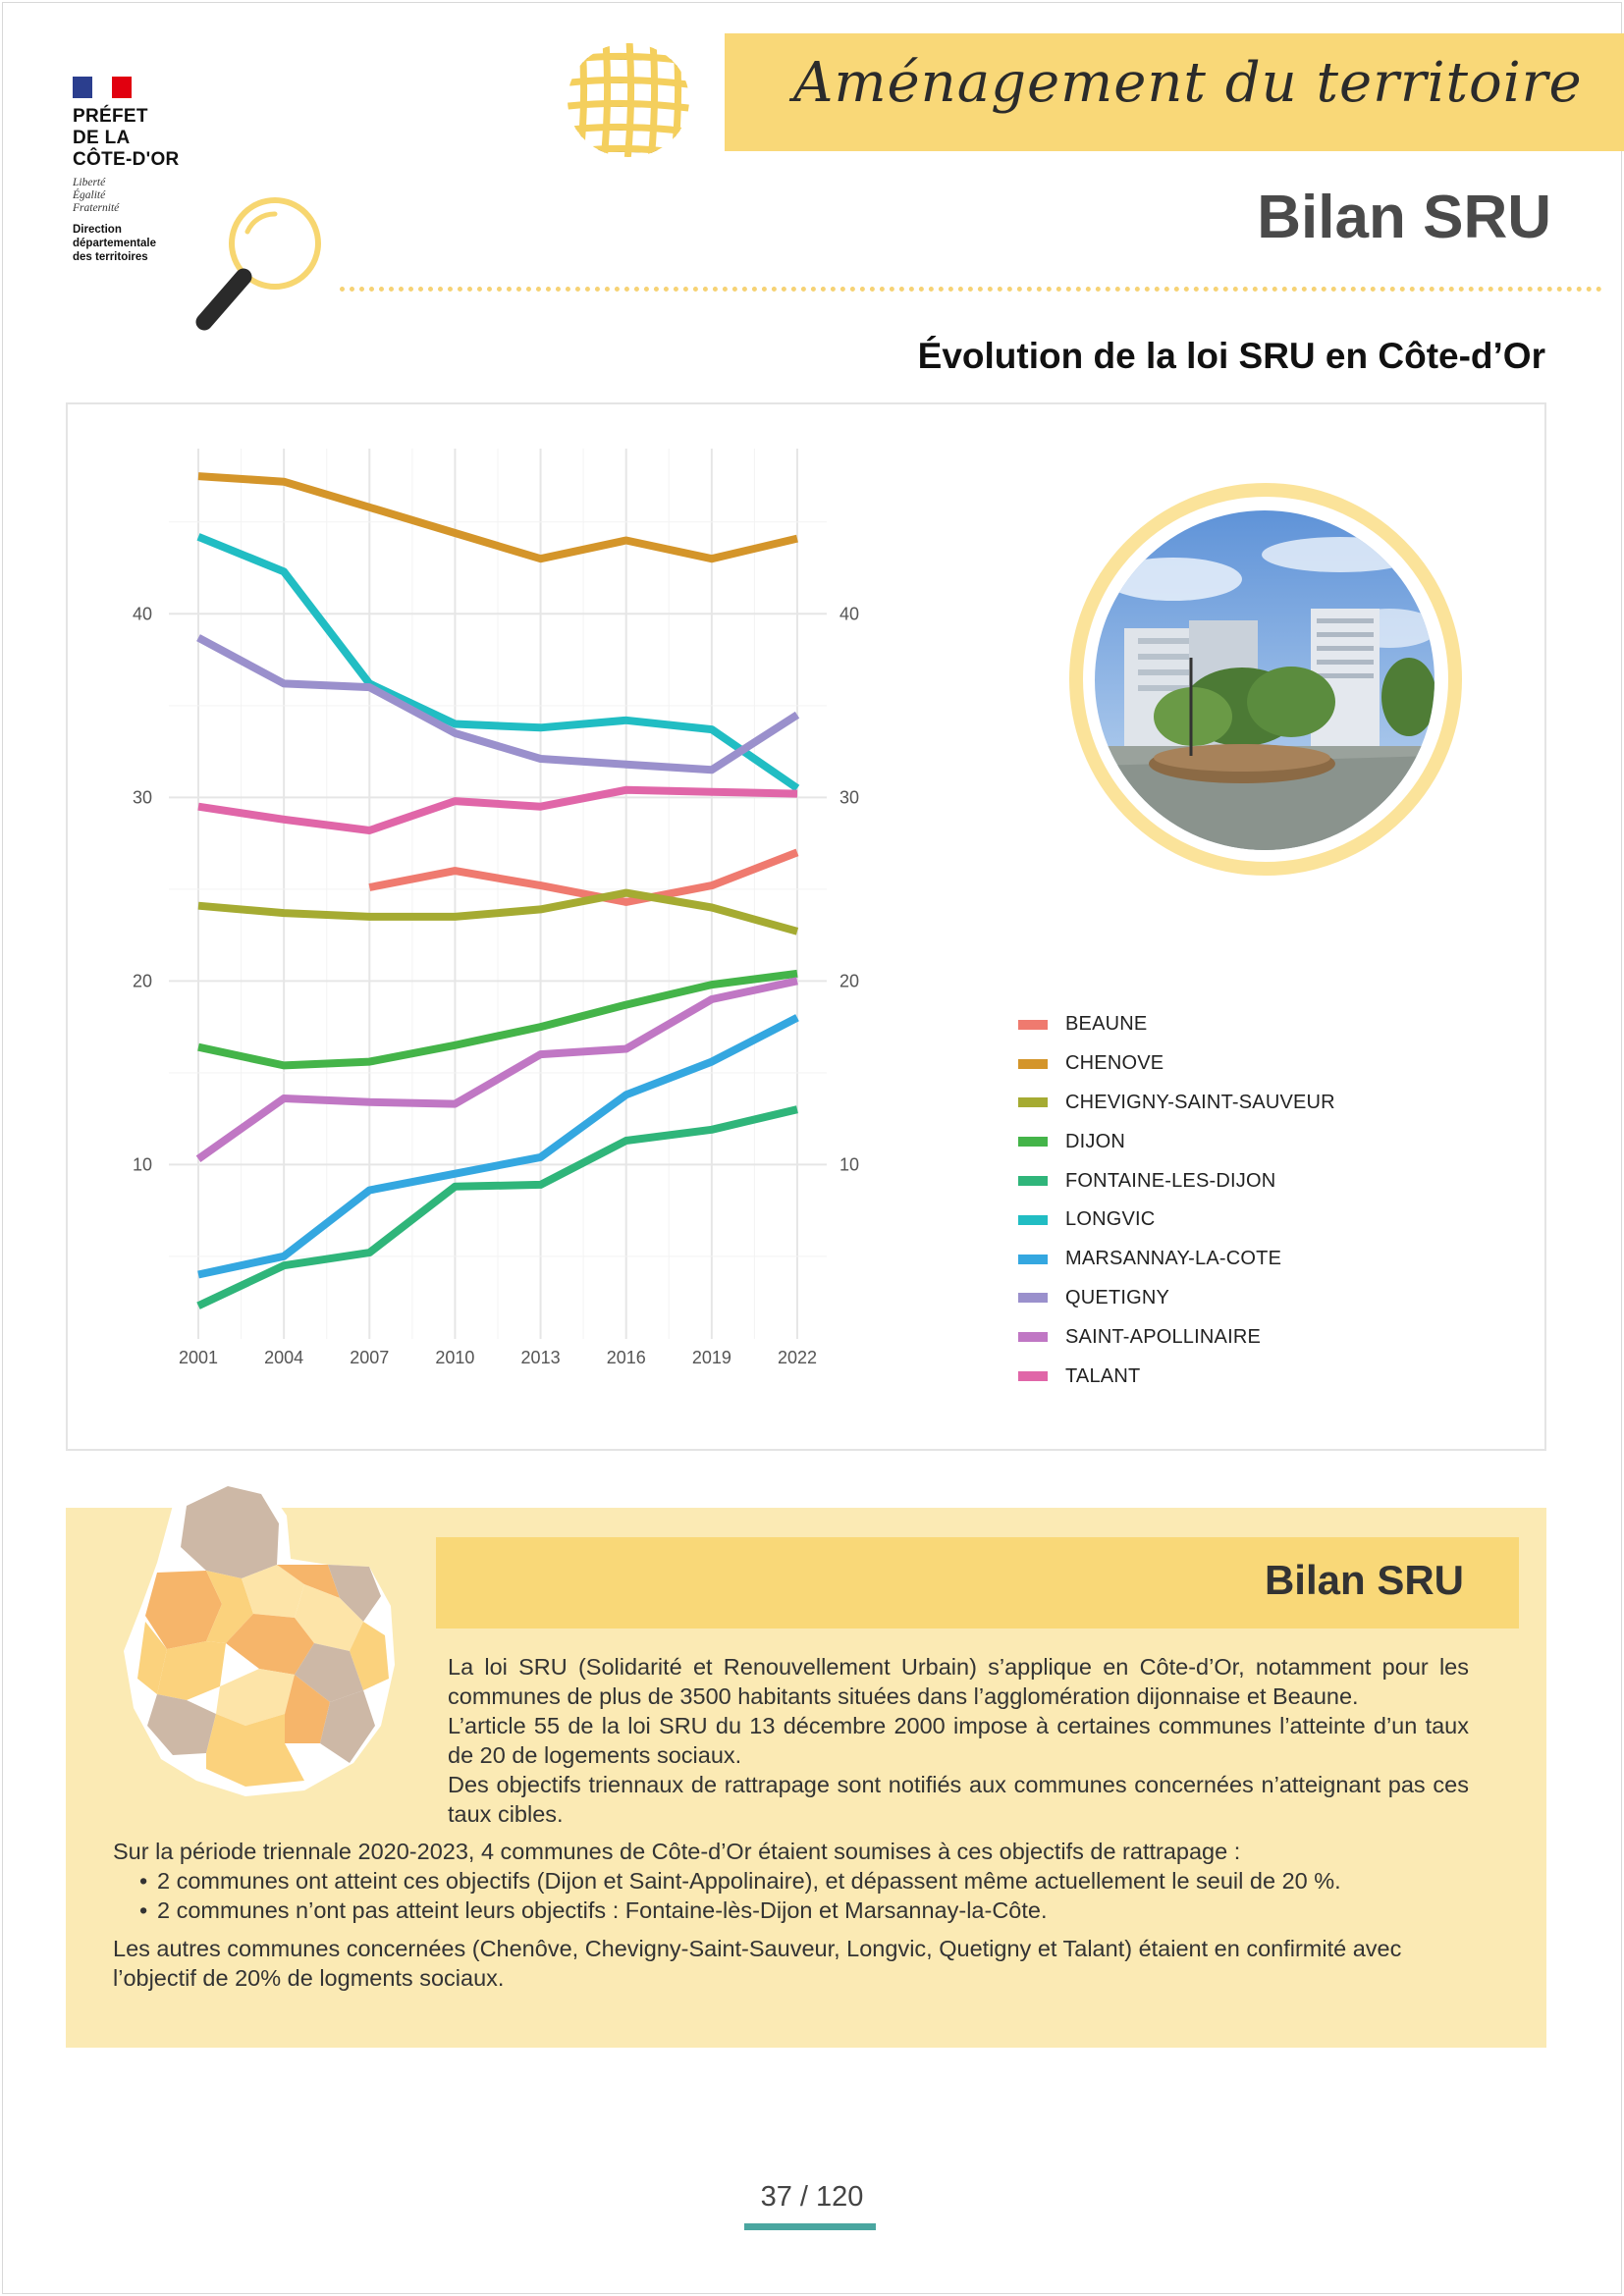  Describe the element at coordinates (1114, 1064) in the screenshot. I see `legend-label: CHENOVE` at that location.